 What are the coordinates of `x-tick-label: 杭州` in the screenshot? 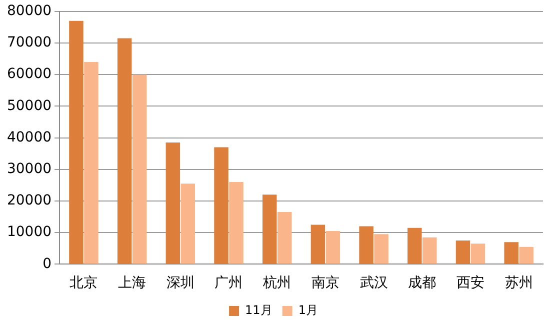 It's located at (277, 283).